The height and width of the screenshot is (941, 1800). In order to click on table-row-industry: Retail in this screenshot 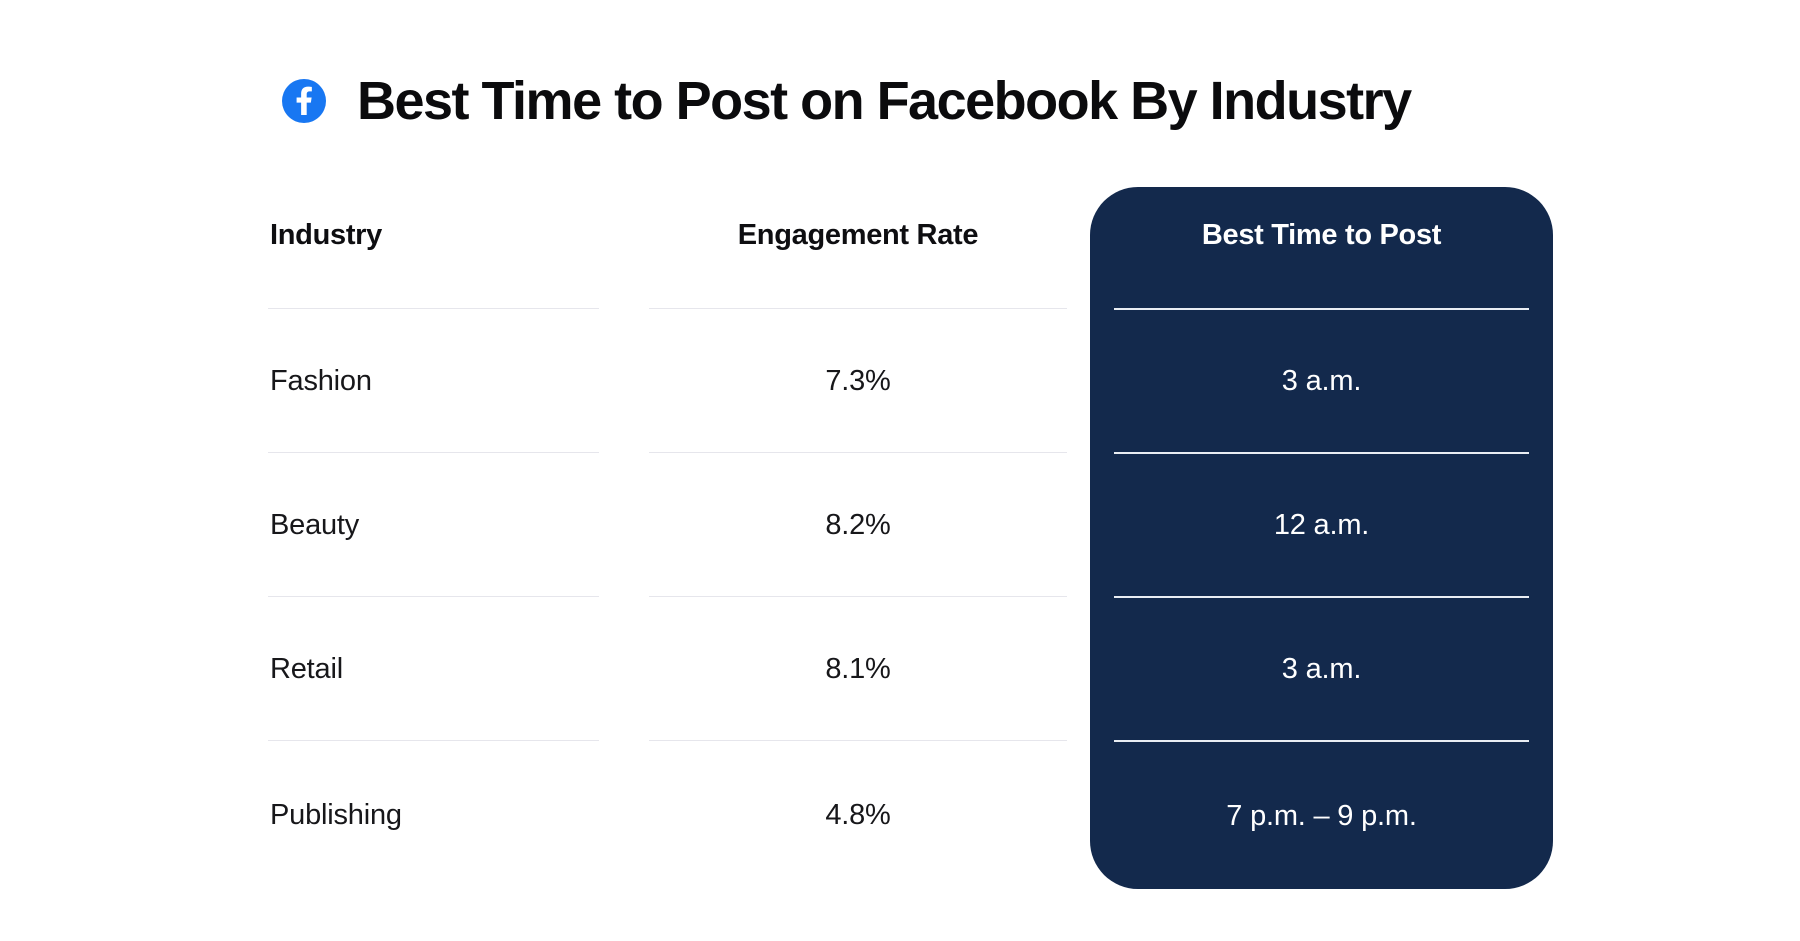, I will do `click(433, 668)`.